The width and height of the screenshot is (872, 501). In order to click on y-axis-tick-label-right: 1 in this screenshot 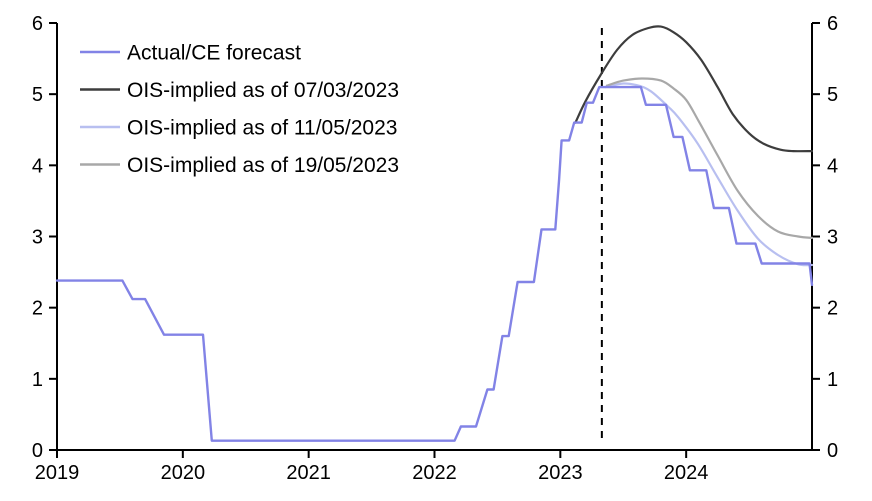, I will do `click(832, 380)`.